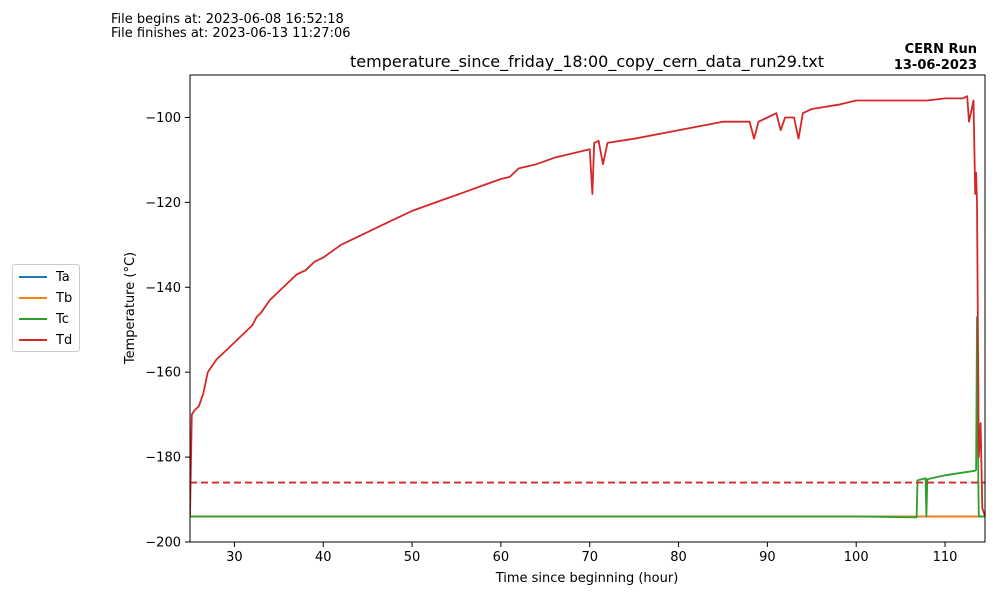 The image size is (1000, 600). Describe the element at coordinates (231, 33) in the screenshot. I see `file-end-note: File finishes at: 2023-06-13 11:27:06` at that location.